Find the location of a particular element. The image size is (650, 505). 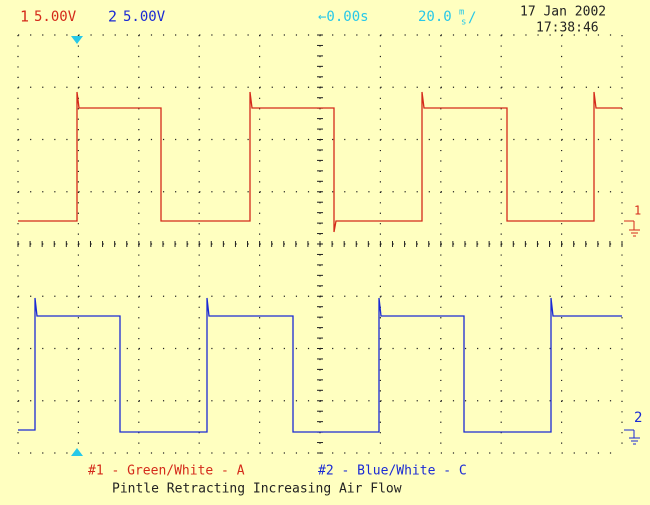

ch1-number: 1 is located at coordinates (24, 17).